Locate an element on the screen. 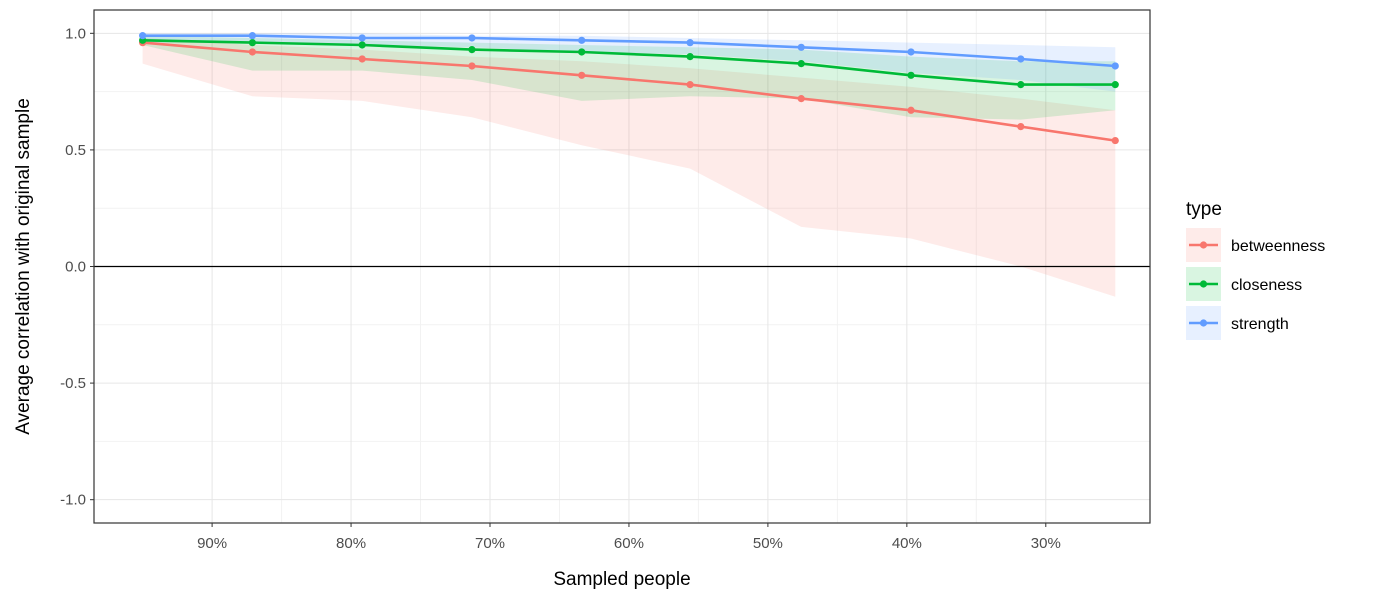 This screenshot has width=1373, height=597. x-tick-label: 90% is located at coordinates (212, 543).